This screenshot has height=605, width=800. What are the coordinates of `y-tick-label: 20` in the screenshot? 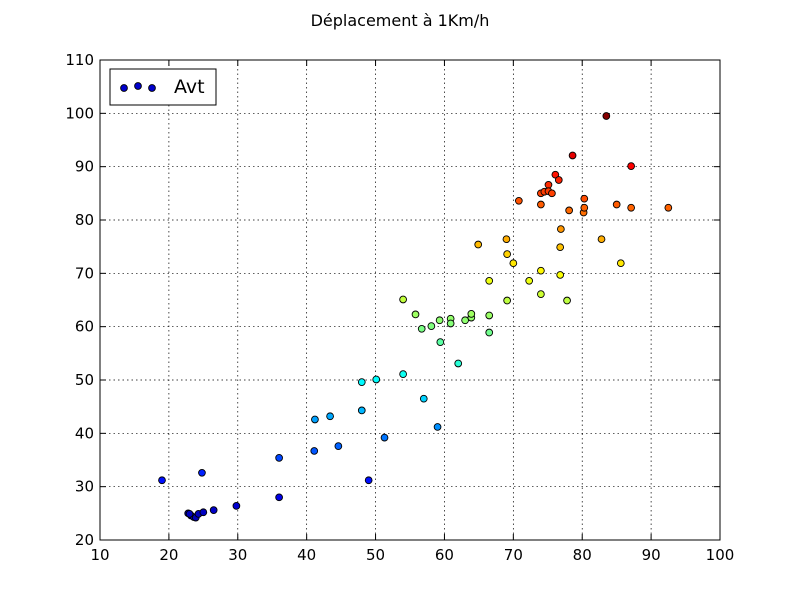 It's located at (84, 540).